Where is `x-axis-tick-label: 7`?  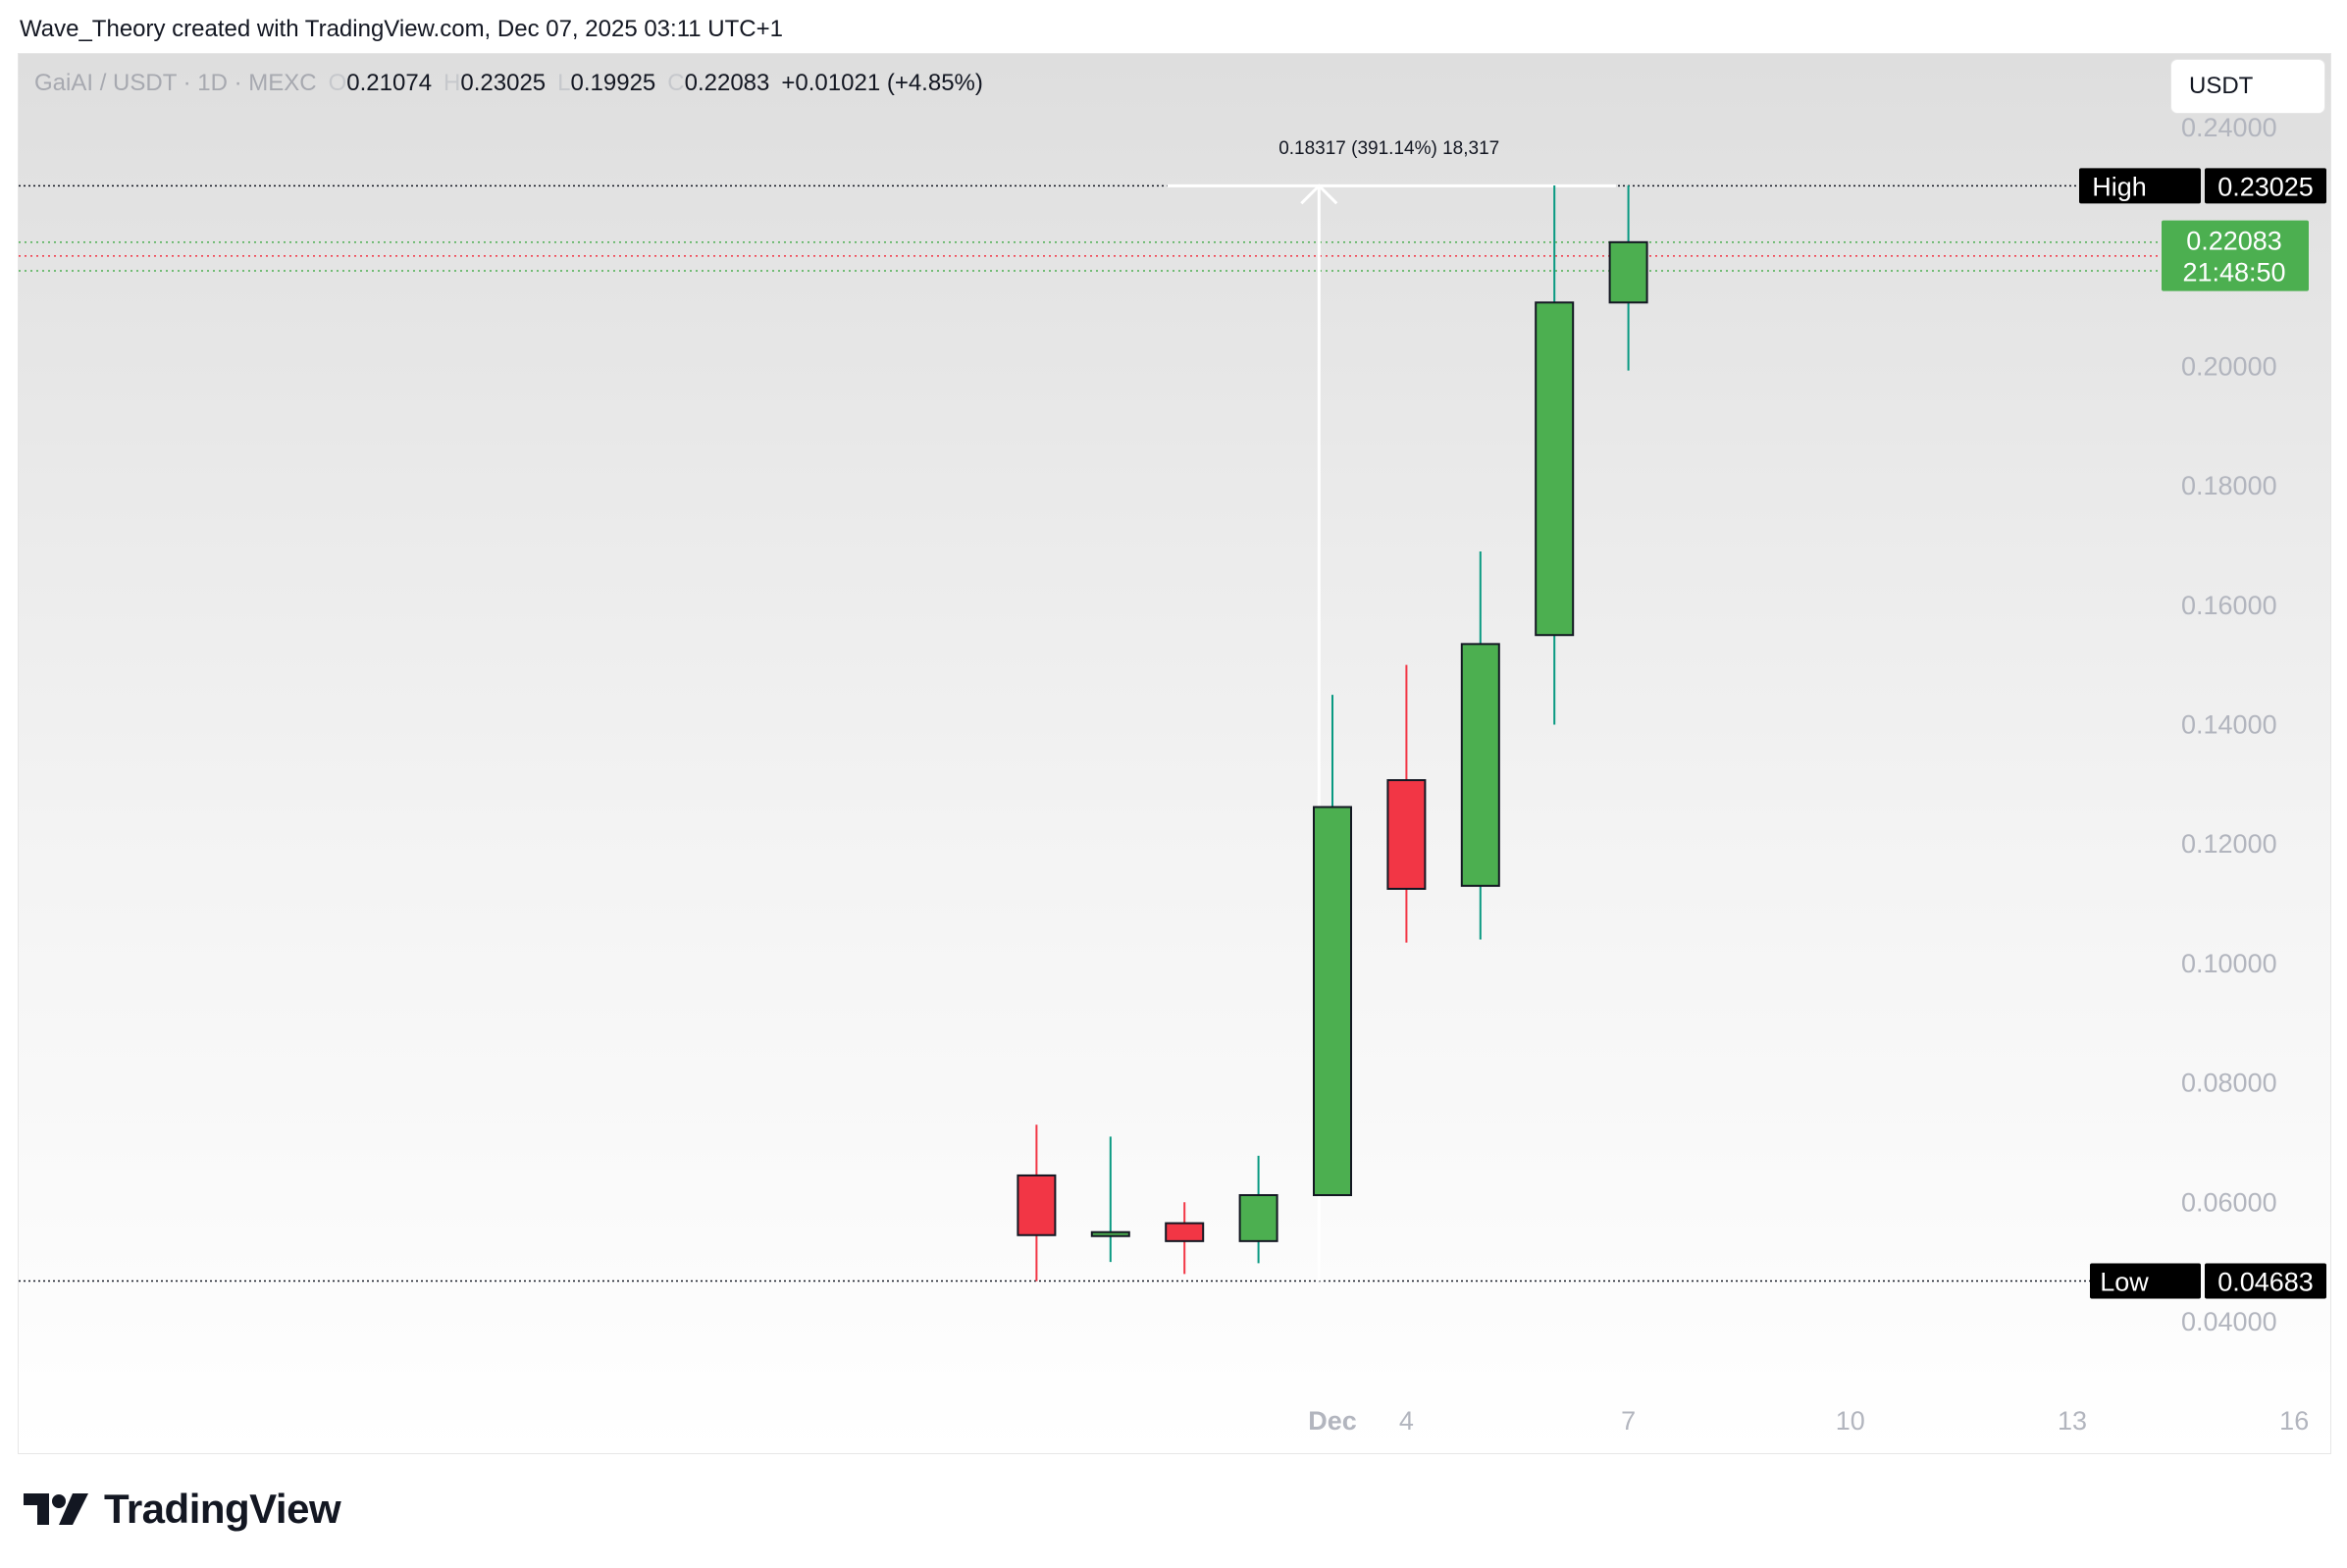
x-axis-tick-label: 7 is located at coordinates (1628, 1421).